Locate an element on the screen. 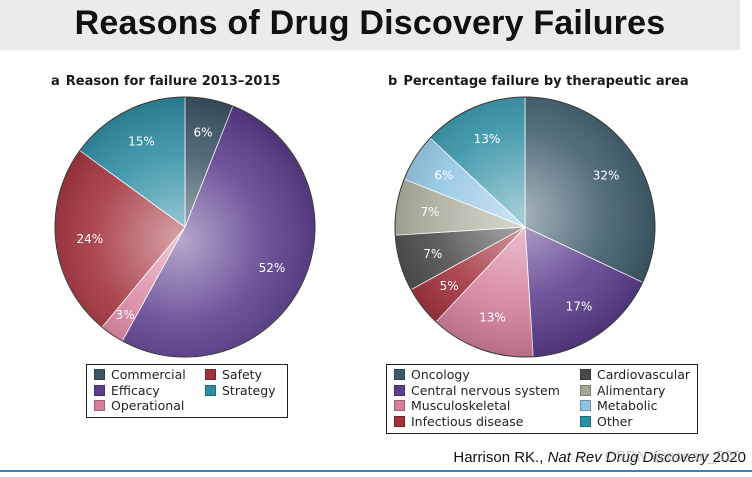 The height and width of the screenshot is (477, 752). legend-b-item-metabolic: Metabolic is located at coordinates (618, 405).